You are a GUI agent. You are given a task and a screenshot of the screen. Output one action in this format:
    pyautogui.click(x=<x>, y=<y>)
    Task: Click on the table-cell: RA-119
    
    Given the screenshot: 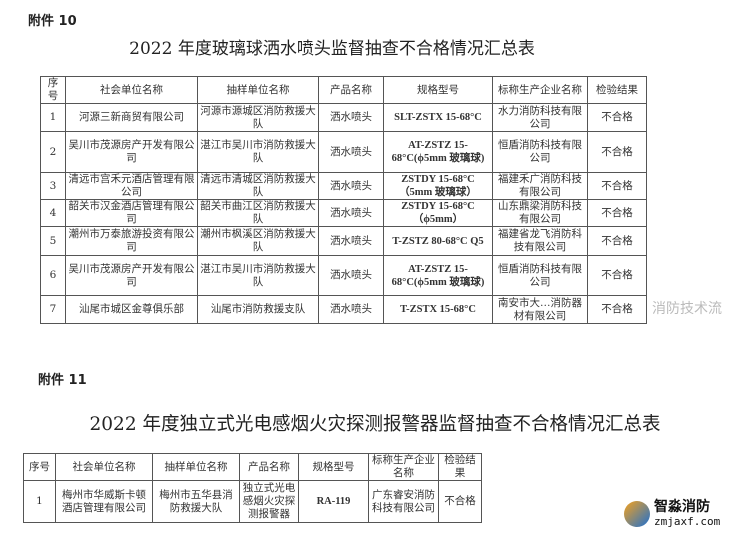 What is the action you would take?
    pyautogui.click(x=333, y=501)
    